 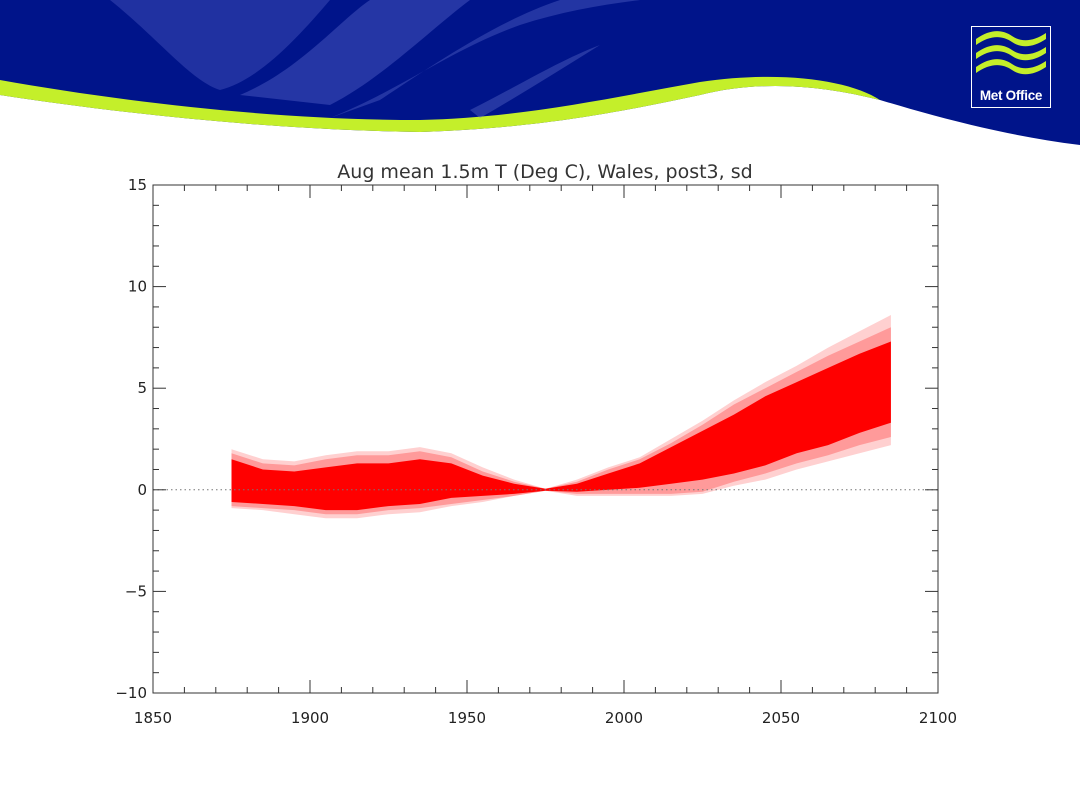 What do you see at coordinates (310, 718) in the screenshot?
I see `x-tick-label: 1900` at bounding box center [310, 718].